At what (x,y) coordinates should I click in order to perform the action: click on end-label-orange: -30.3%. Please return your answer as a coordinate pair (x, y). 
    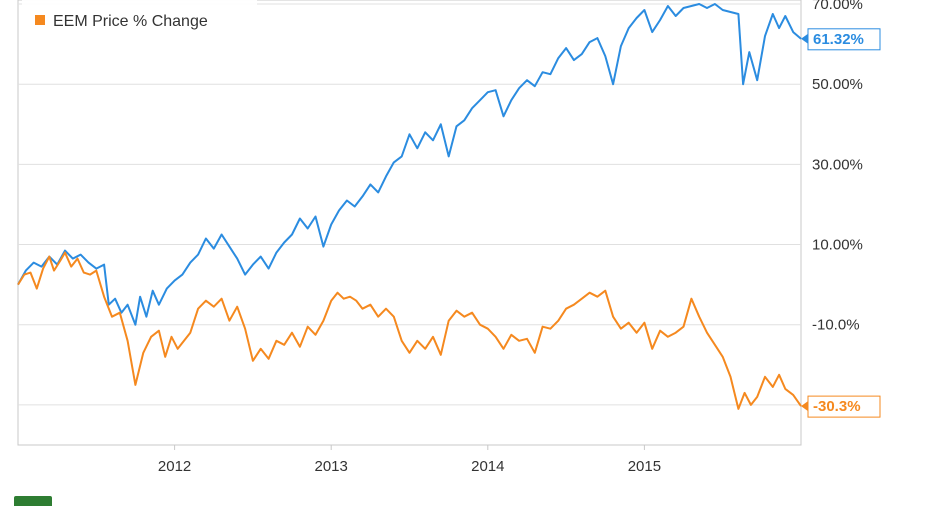
    Looking at the image, I should click on (841, 406).